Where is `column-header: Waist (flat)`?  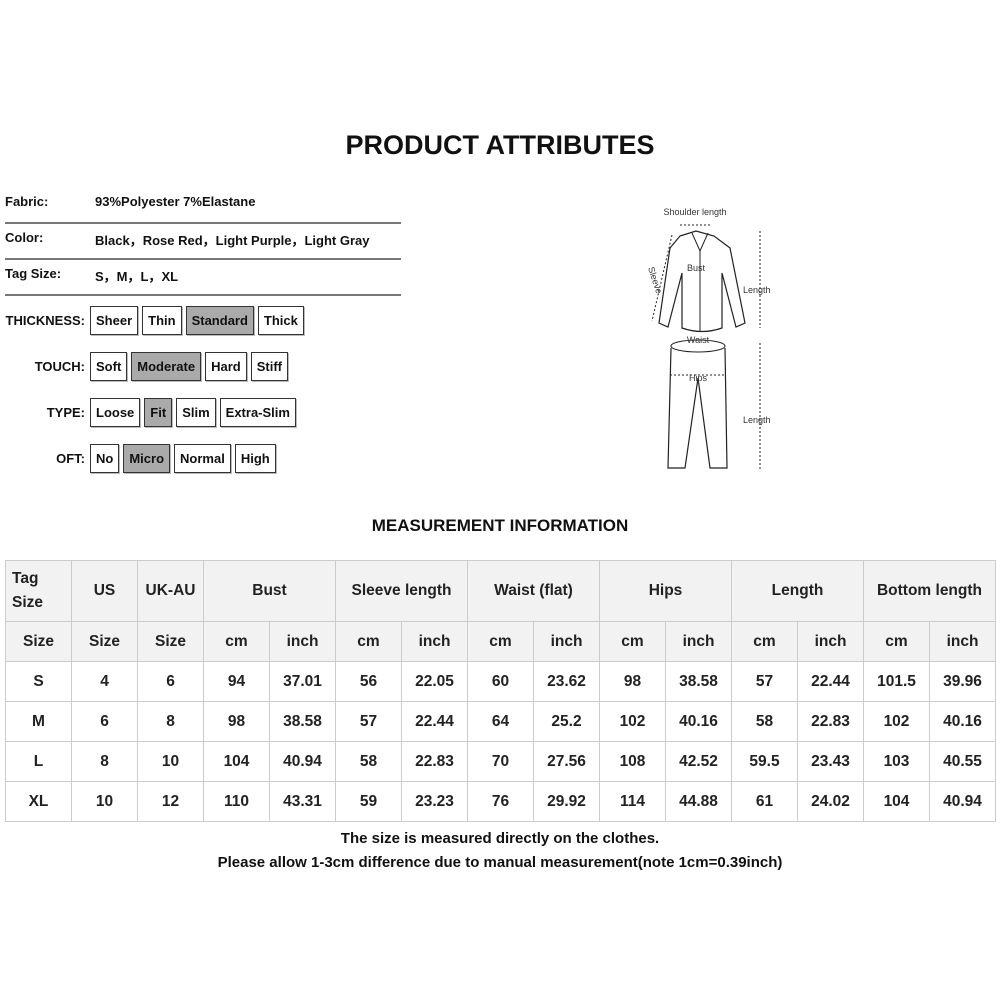 column-header: Waist (flat) is located at coordinates (533, 591).